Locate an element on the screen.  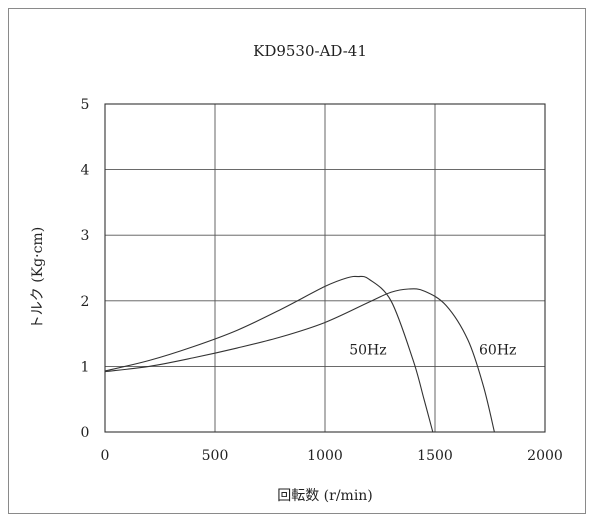
x-tick-label: 1000 is located at coordinates (325, 456).